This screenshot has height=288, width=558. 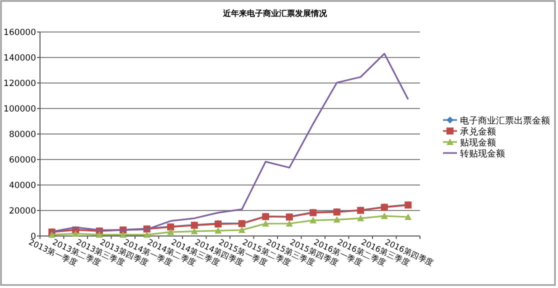 I want to click on legend-label: 转贴现金额, so click(x=482, y=154).